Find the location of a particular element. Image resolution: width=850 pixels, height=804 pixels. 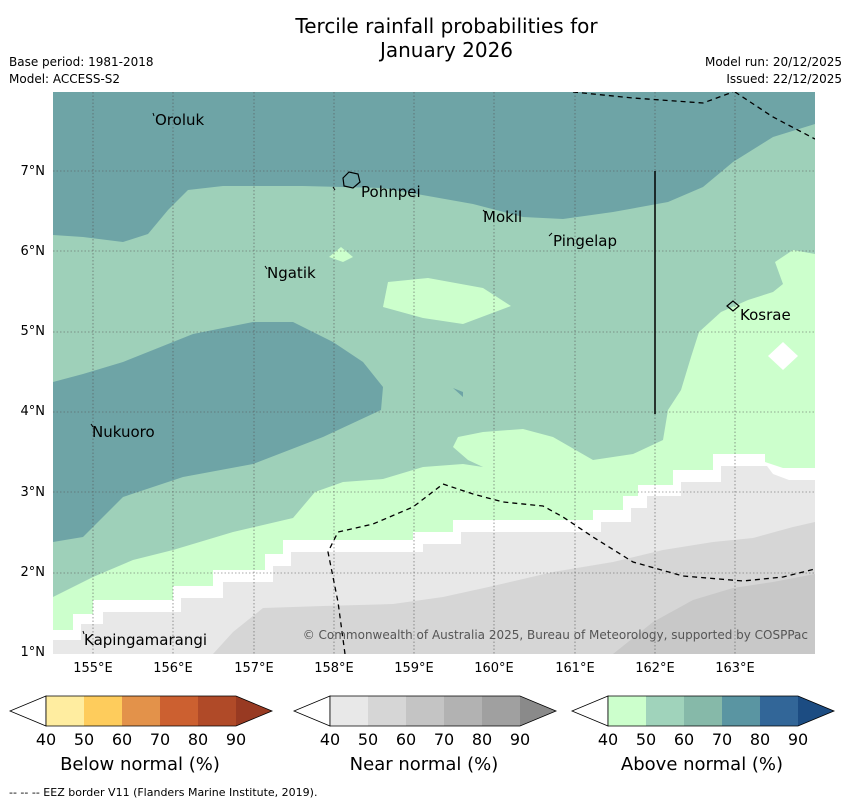

meta-left: Base period: 1981-2018 Model: ACCESS-S2 is located at coordinates (81, 71).